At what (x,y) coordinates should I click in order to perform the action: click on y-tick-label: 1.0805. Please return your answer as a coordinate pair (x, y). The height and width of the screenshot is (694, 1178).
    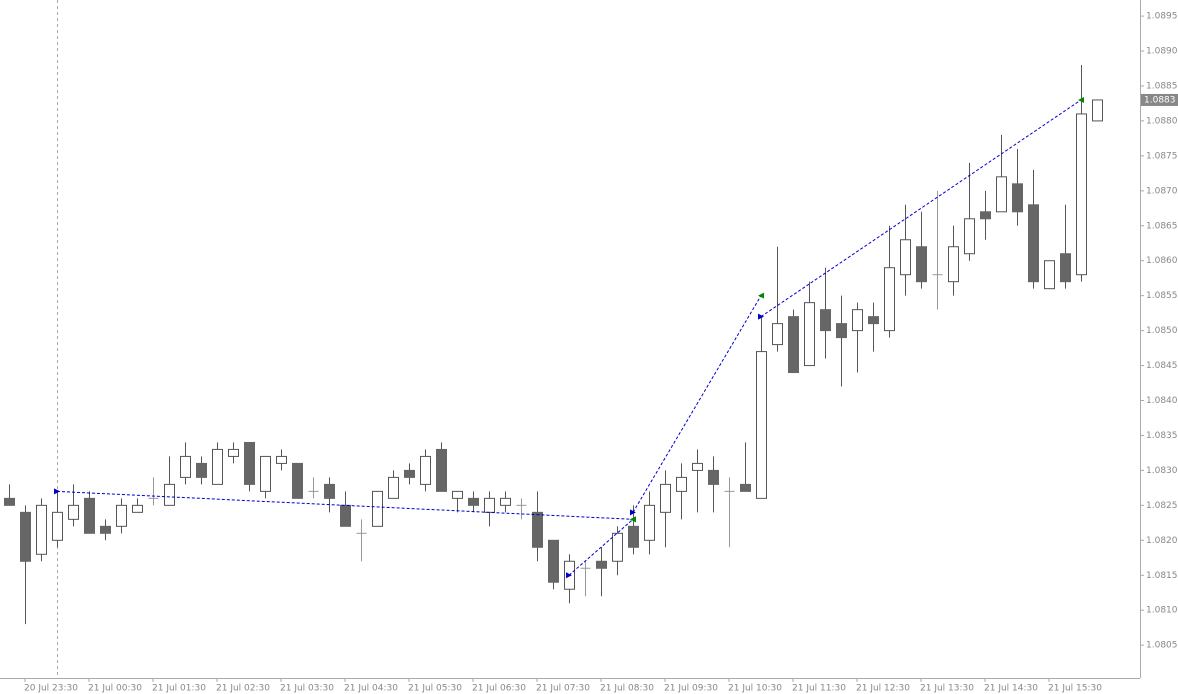
    Looking at the image, I should click on (1162, 646).